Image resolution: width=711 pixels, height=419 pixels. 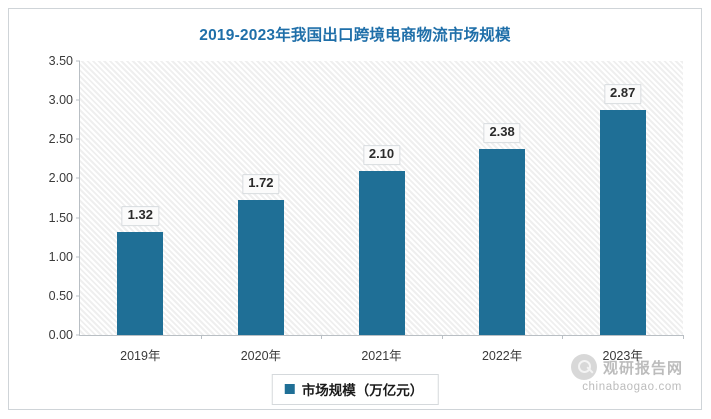 I want to click on watermark-name: 观研报告网, so click(x=642, y=368).